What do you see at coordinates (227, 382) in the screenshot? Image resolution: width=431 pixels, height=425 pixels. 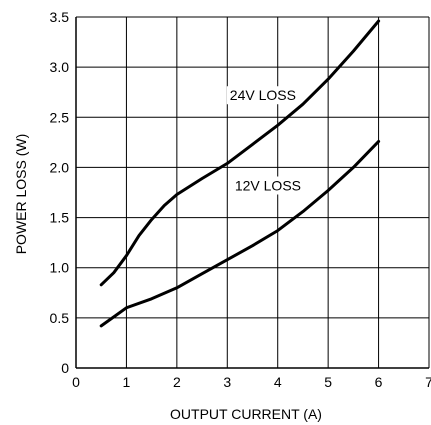 I see `x-tick-label: 3` at bounding box center [227, 382].